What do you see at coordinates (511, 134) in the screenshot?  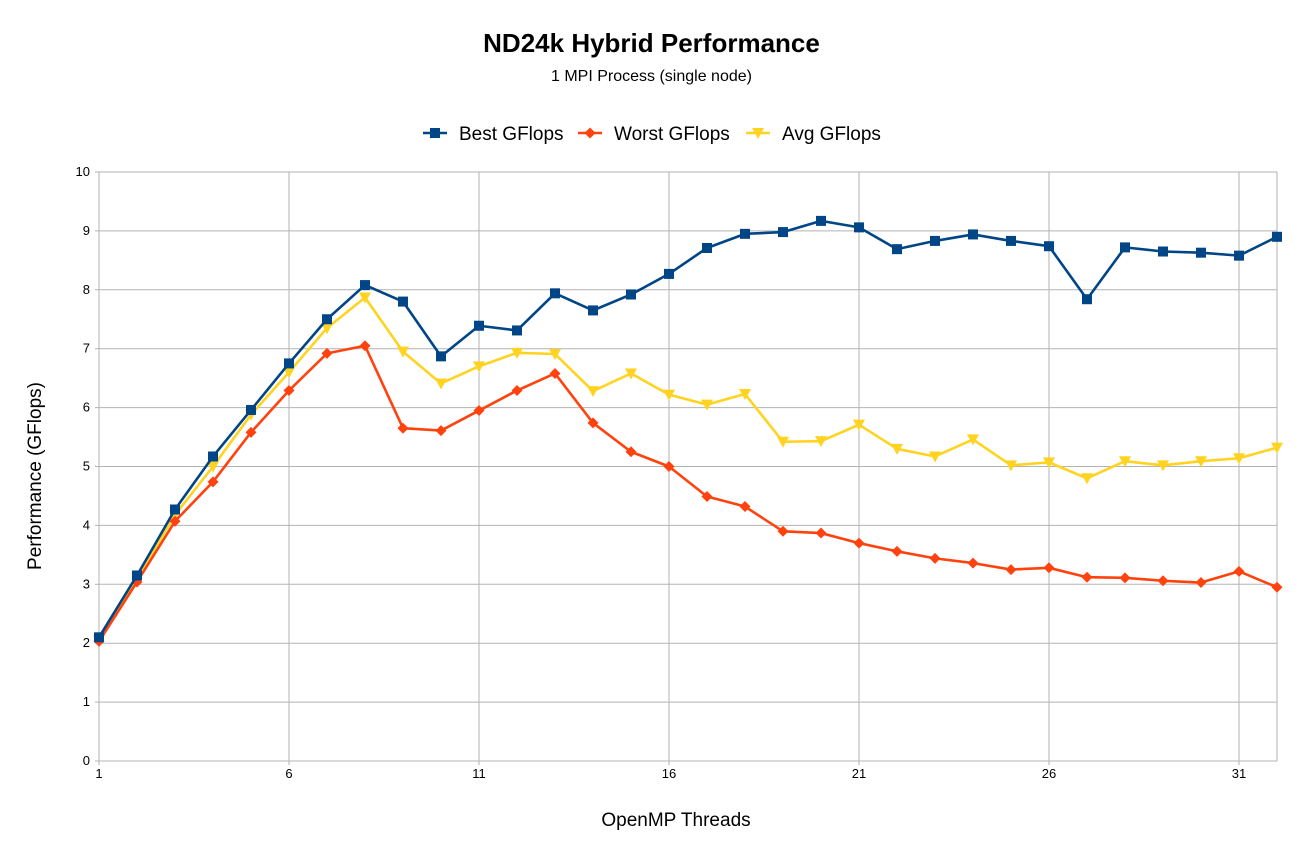 I see `legend-label: Best GFlops` at bounding box center [511, 134].